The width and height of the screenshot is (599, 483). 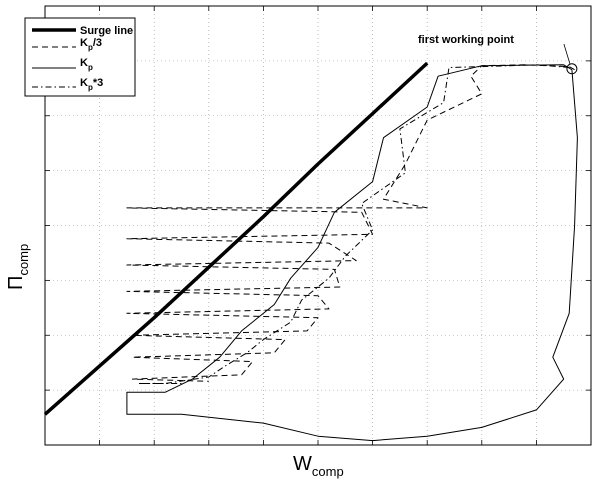 I want to click on working-point-marker, so click(x=572, y=69).